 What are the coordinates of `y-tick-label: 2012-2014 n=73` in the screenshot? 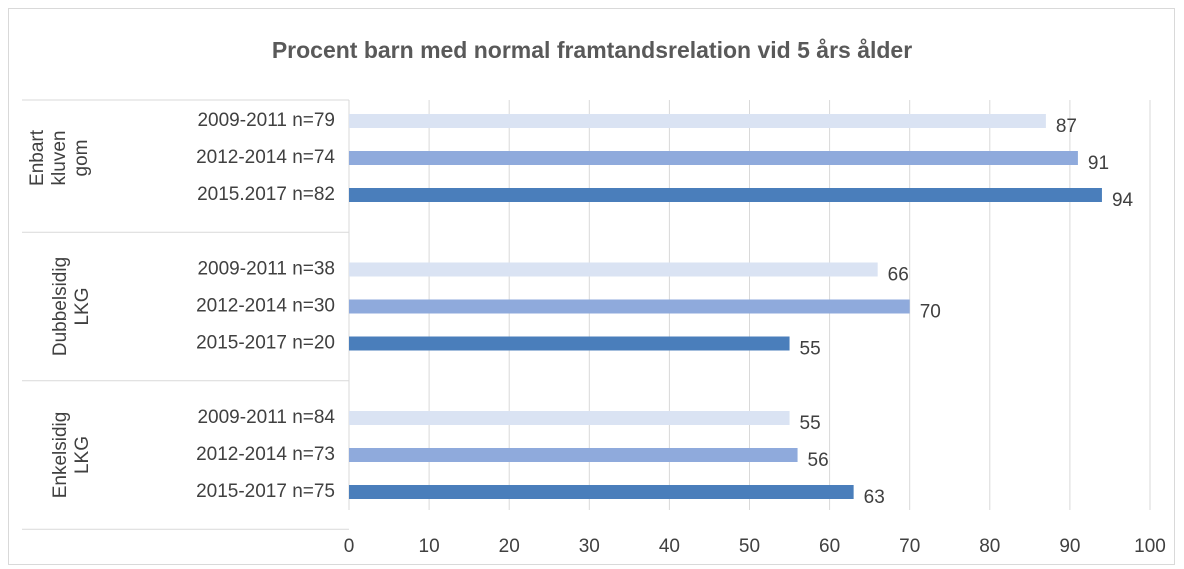 It's located at (265, 454).